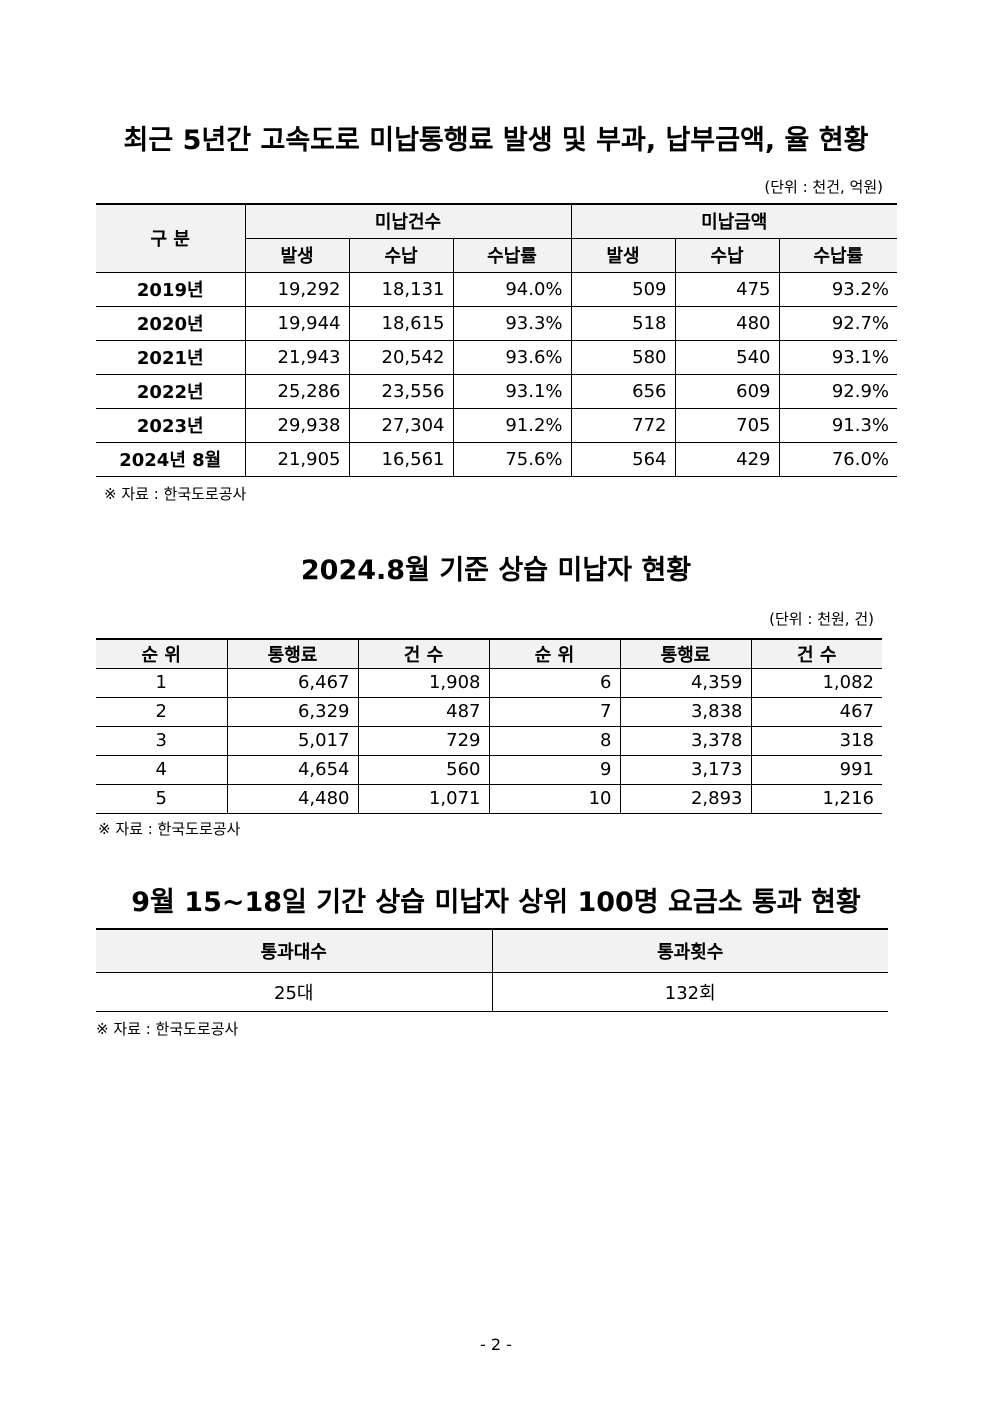 This screenshot has width=992, height=1403. I want to click on table-row: 3 5,017 729 8 3,378 318, so click(489, 740).